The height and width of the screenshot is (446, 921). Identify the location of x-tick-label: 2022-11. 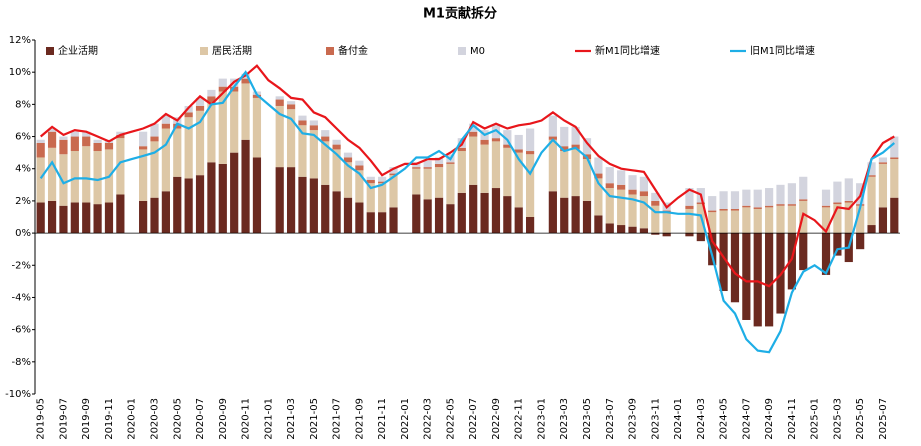
(519, 419).